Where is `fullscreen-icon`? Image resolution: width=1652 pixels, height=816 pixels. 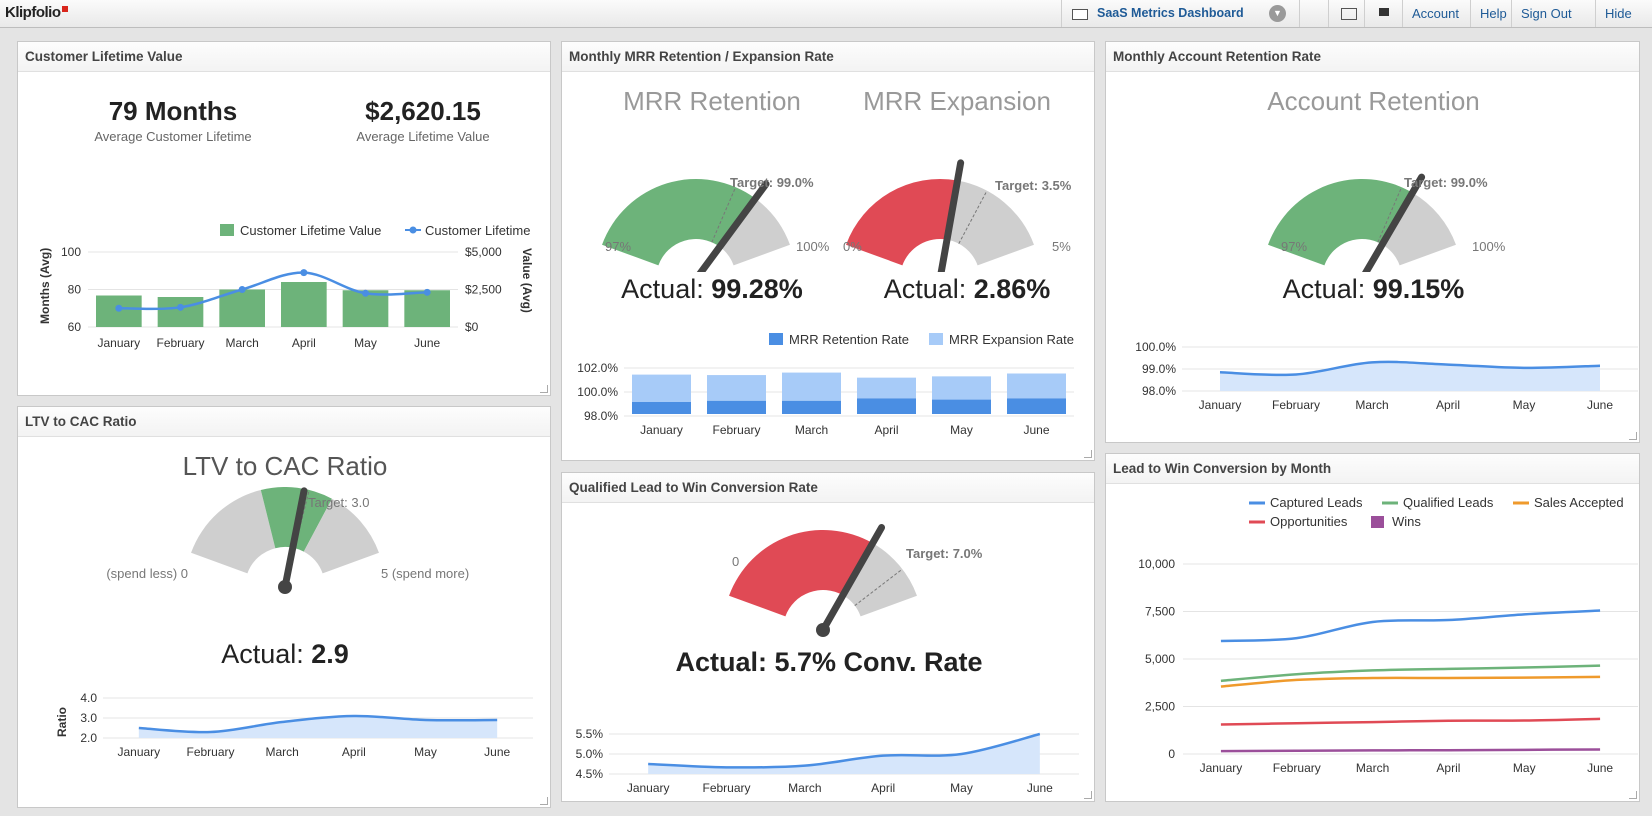 fullscreen-icon is located at coordinates (1346, 13).